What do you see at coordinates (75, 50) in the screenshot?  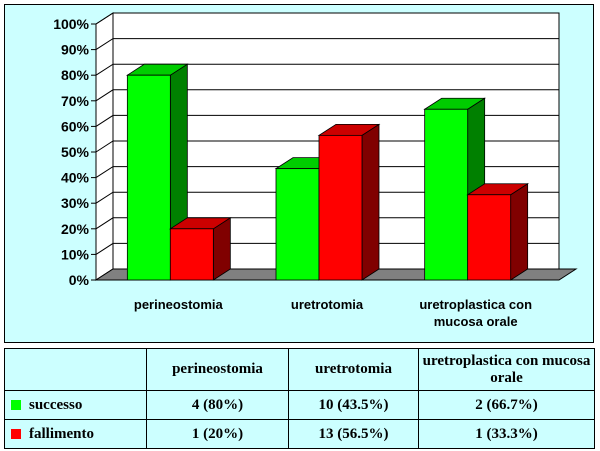 I see `y-tick-label: 90%` at bounding box center [75, 50].